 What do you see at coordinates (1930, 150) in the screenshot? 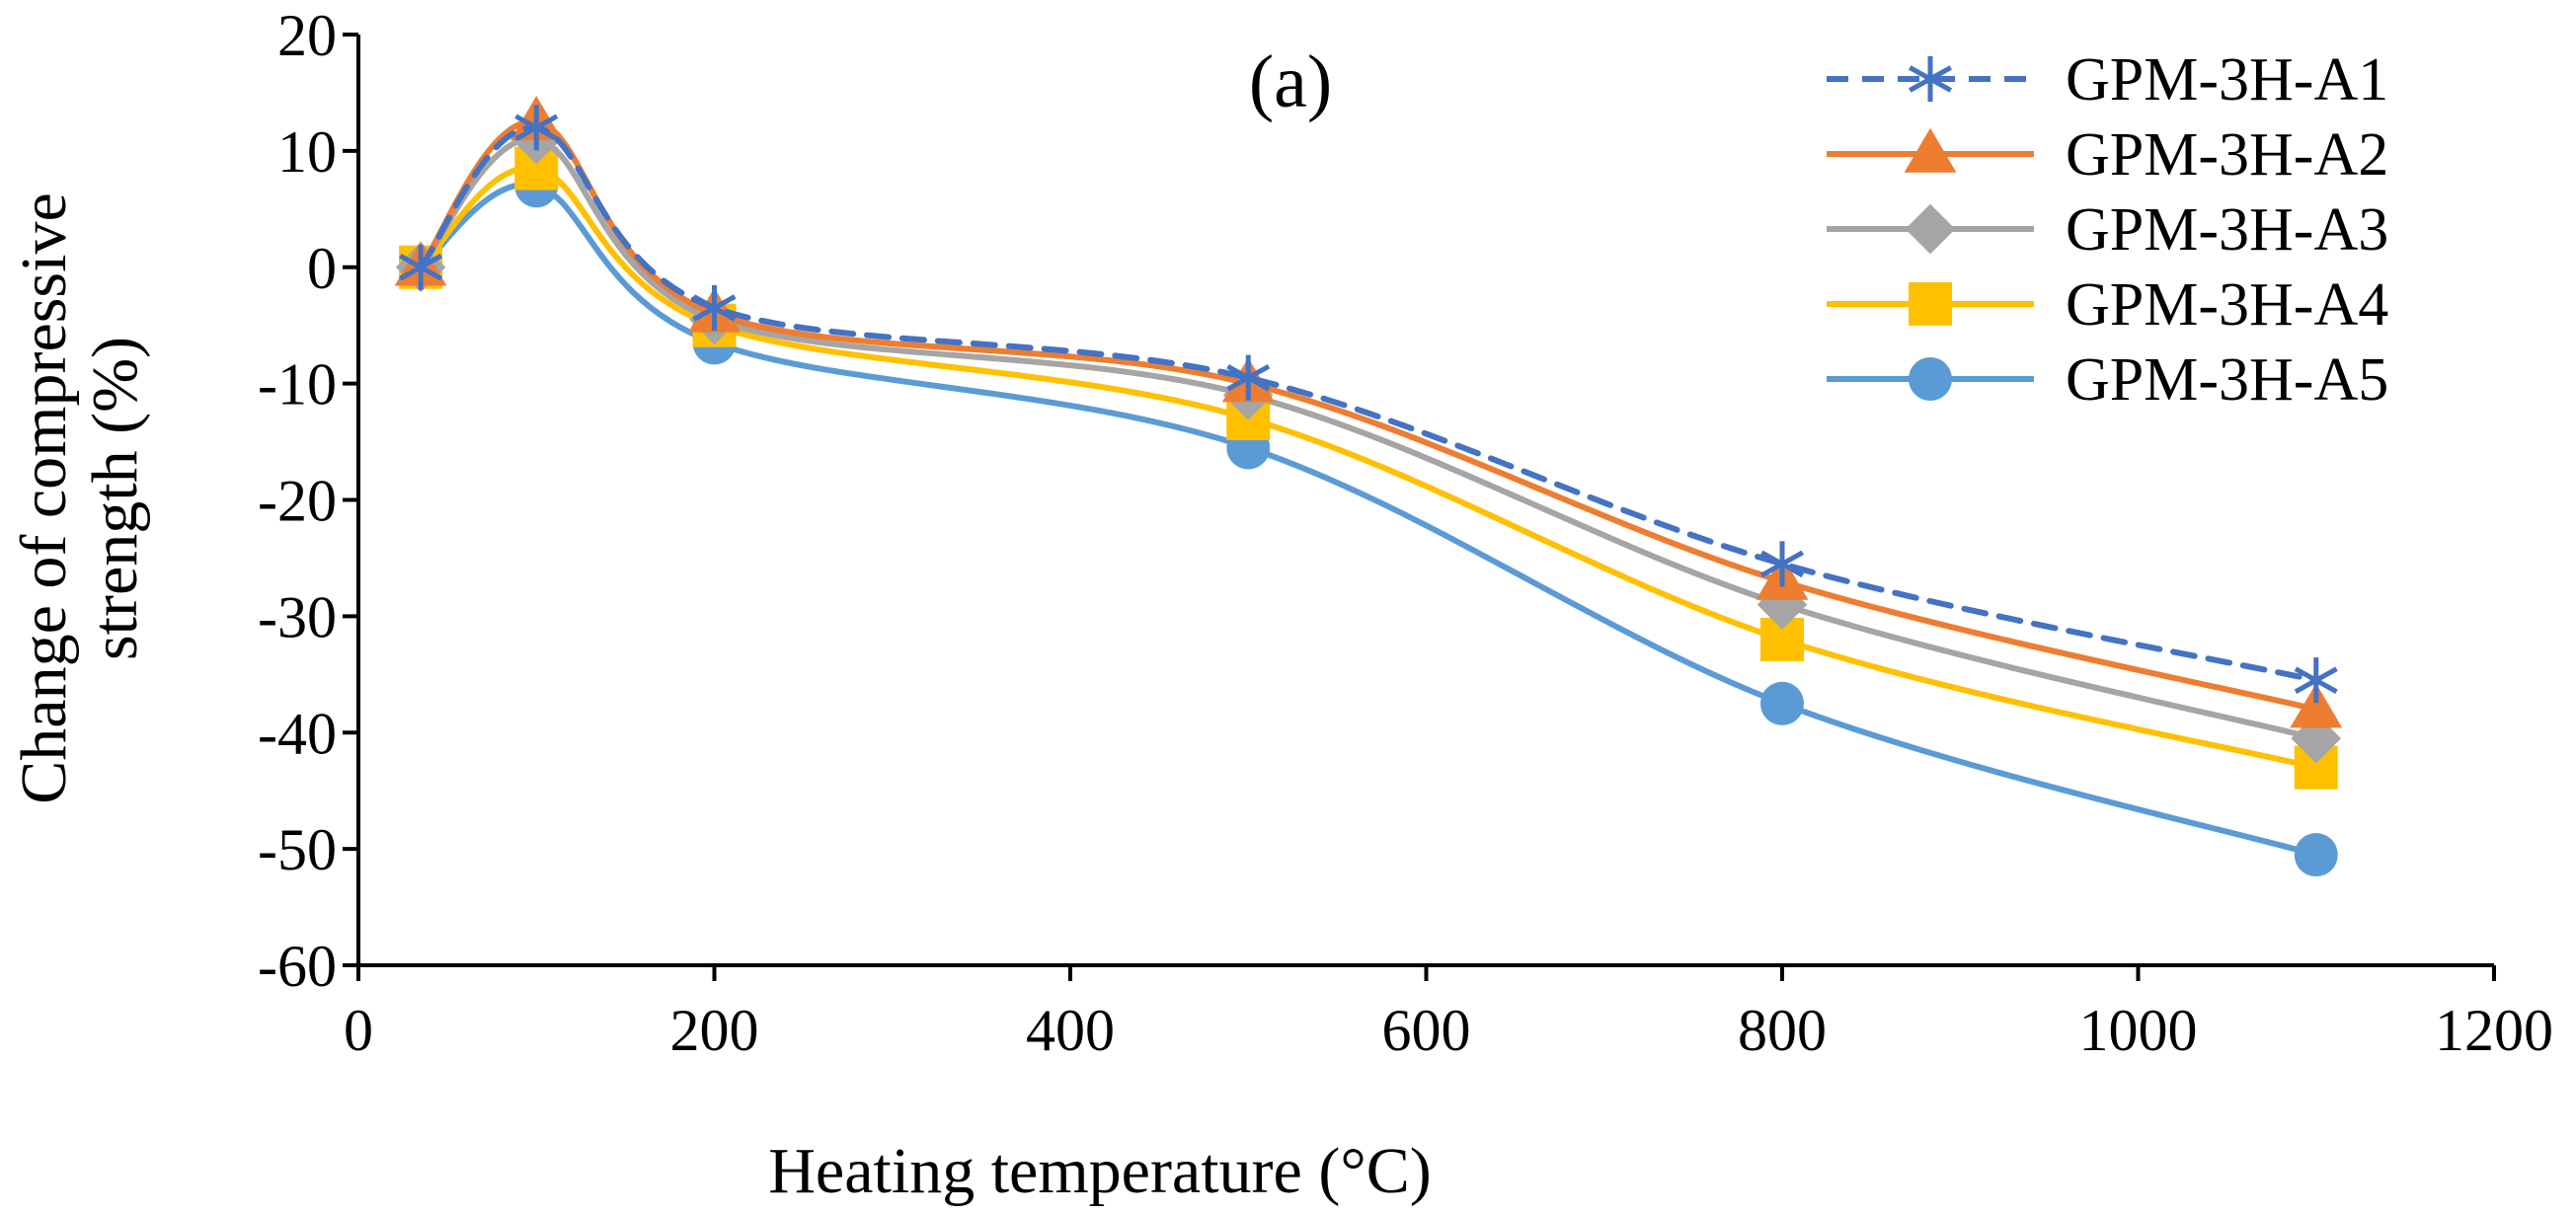
I see `legend-marker-gpm-3h-a2` at bounding box center [1930, 150].